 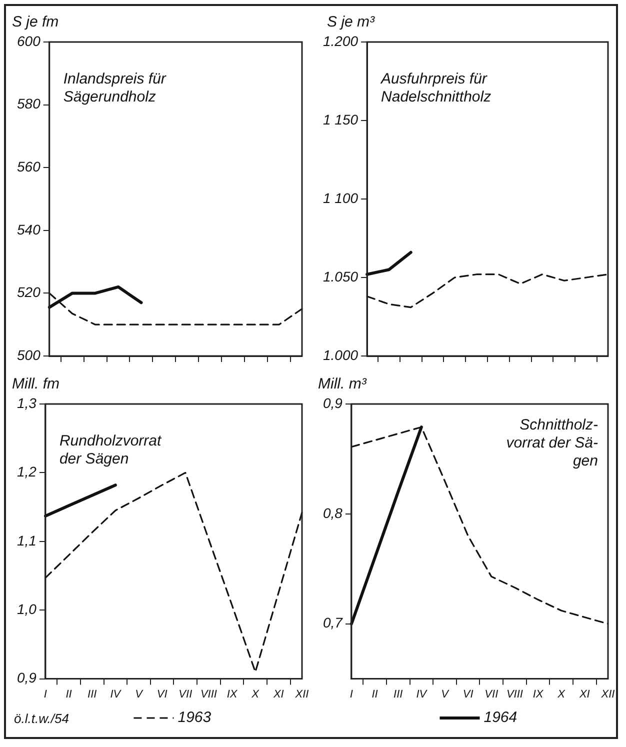 What do you see at coordinates (29, 104) in the screenshot?
I see `y-tick-label: 580` at bounding box center [29, 104].